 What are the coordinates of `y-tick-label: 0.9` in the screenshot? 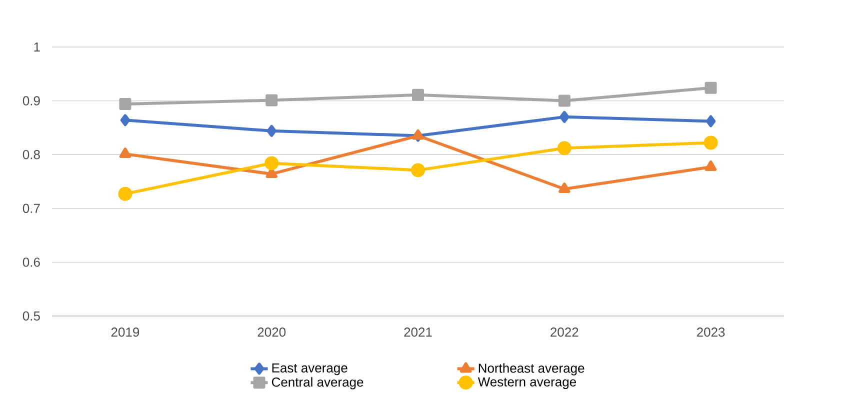 It's located at (31, 101).